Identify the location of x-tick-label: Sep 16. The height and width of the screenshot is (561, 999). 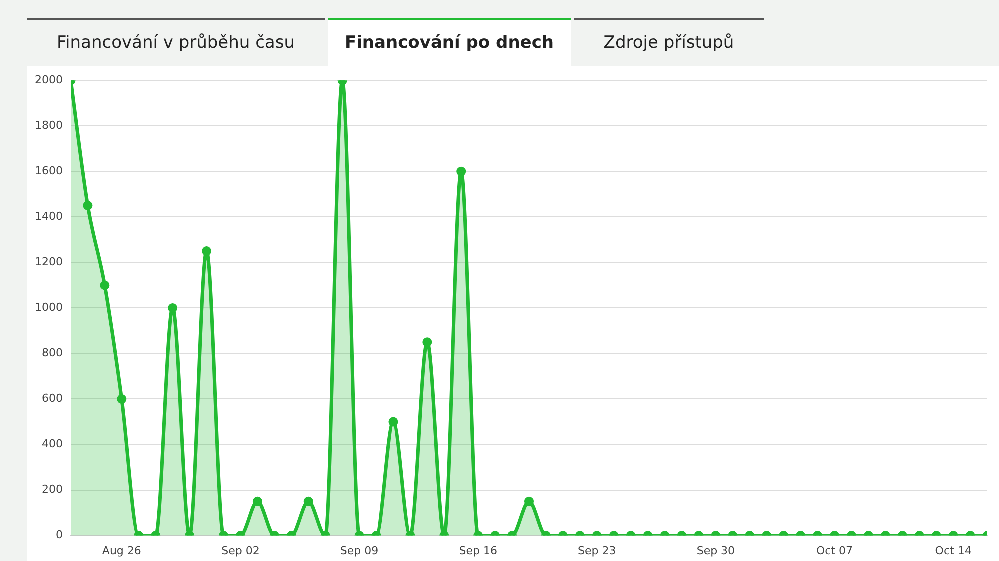
(478, 551).